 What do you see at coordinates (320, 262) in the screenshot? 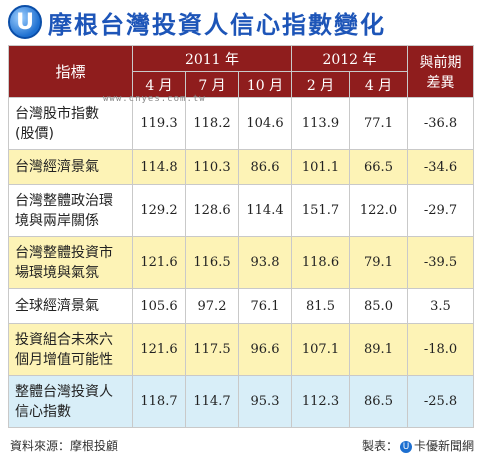
I see `value-cell: 118.6` at bounding box center [320, 262].